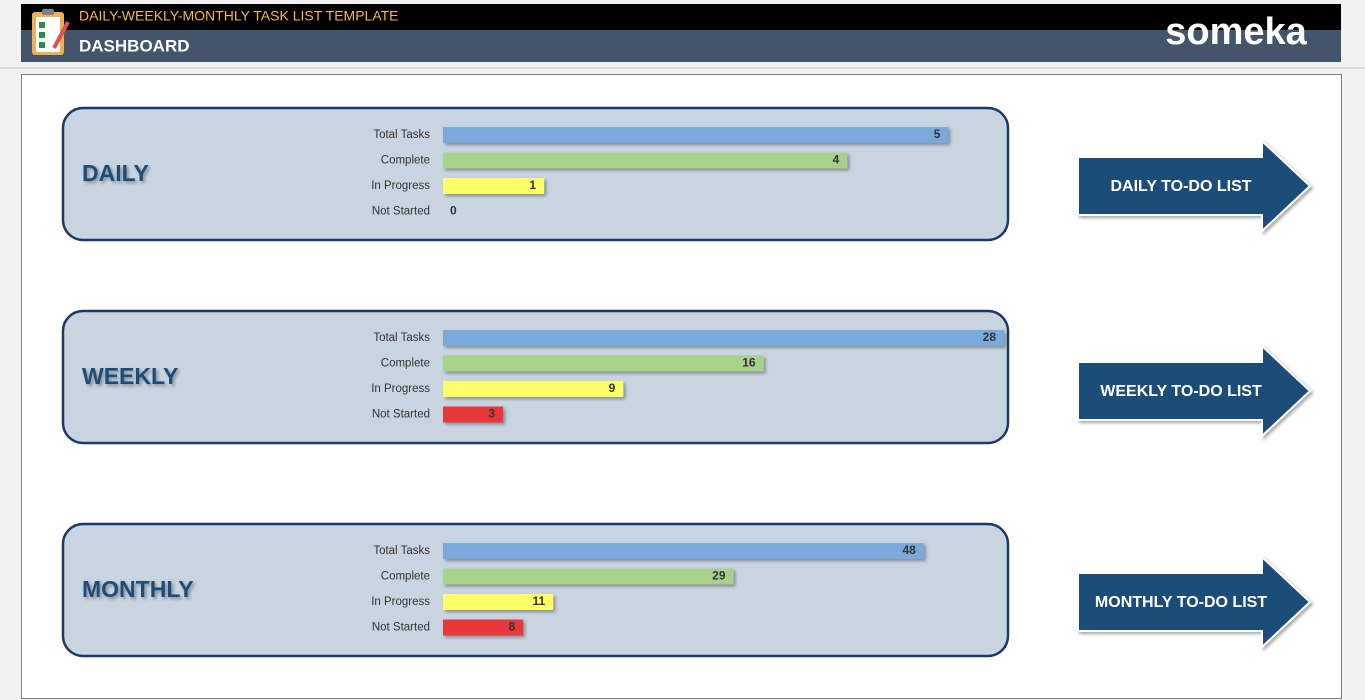  What do you see at coordinates (990, 337) in the screenshot?
I see `value-label: 28` at bounding box center [990, 337].